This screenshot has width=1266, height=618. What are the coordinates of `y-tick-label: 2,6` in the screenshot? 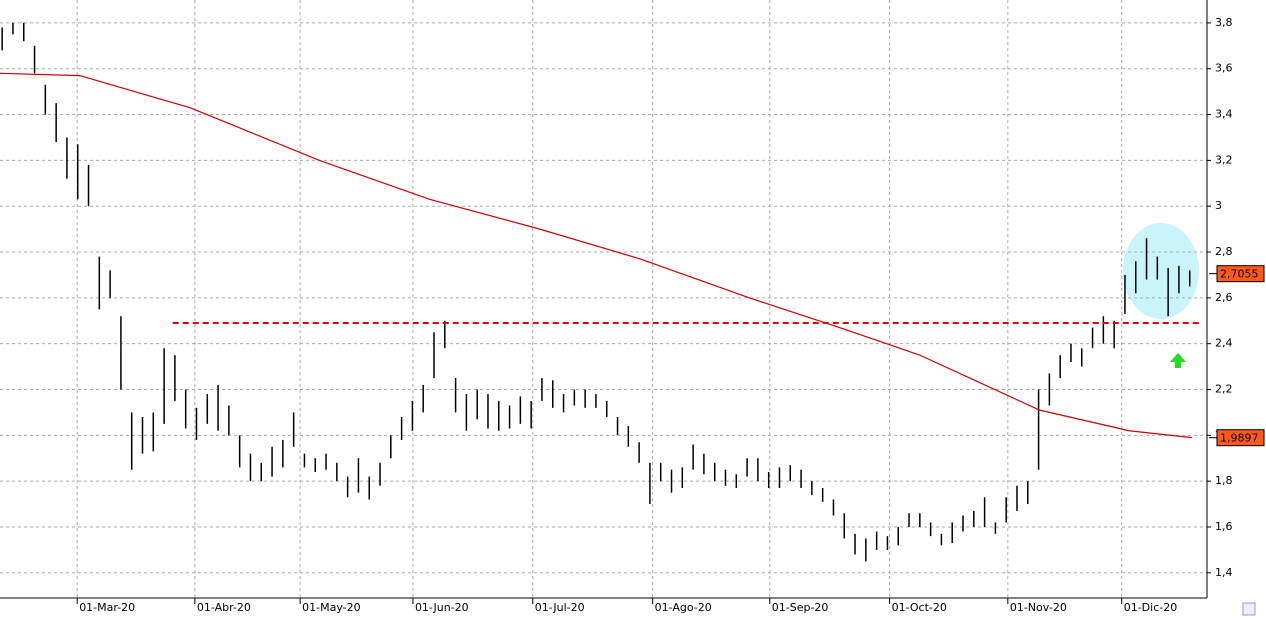 It's located at (1224, 297).